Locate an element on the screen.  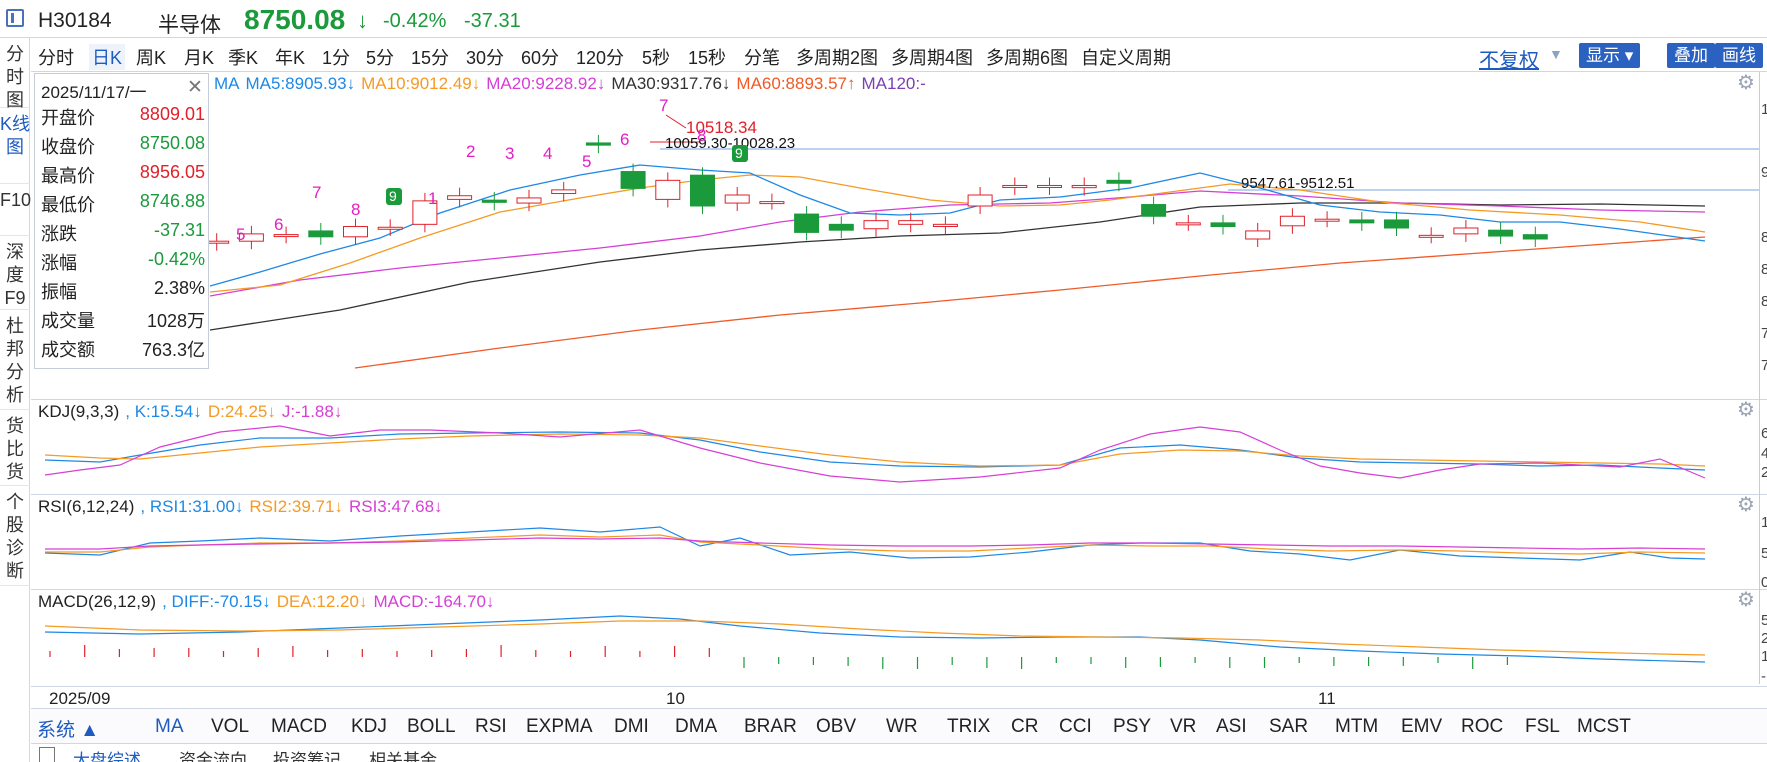
indicator-tab: WR is located at coordinates (902, 726).